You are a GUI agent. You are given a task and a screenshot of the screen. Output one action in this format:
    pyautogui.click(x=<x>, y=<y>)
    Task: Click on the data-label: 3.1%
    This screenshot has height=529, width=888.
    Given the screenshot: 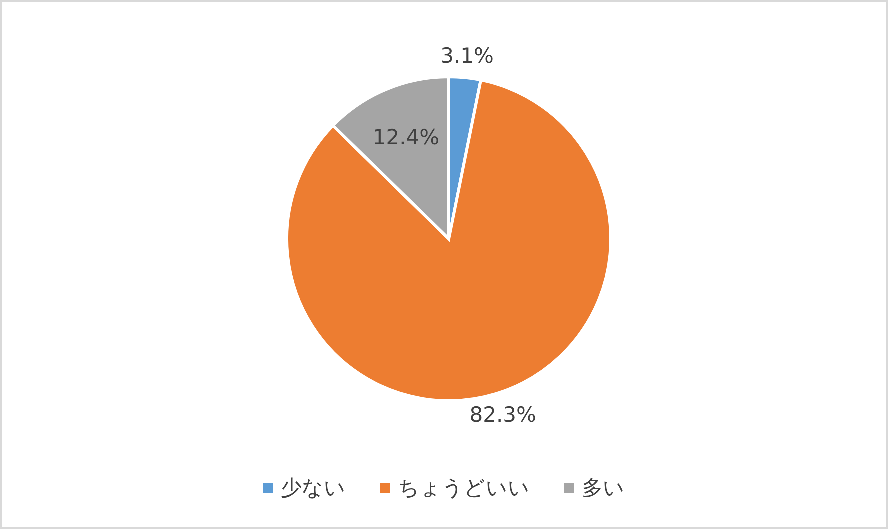 What is the action you would take?
    pyautogui.click(x=467, y=56)
    